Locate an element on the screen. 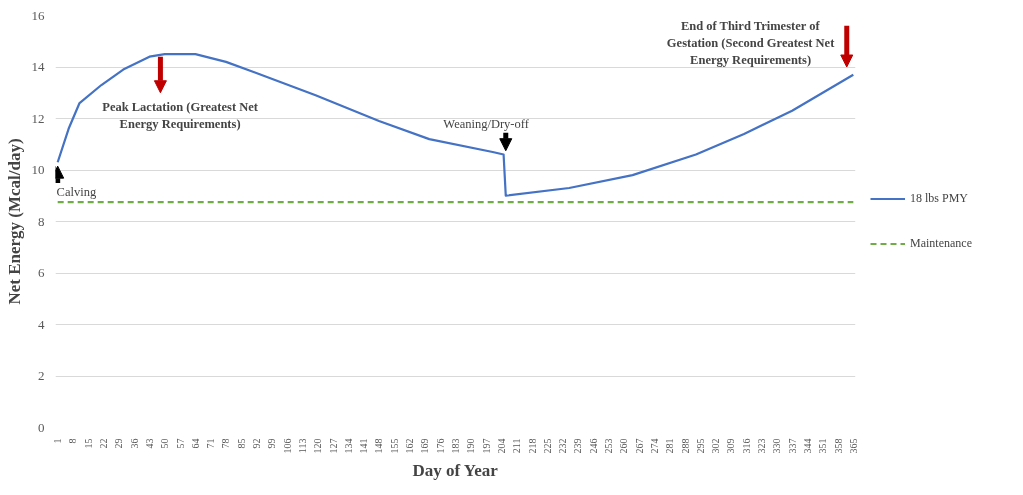 Image resolution: width=1023 pixels, height=495 pixels. x-tick-label: 267 is located at coordinates (639, 446).